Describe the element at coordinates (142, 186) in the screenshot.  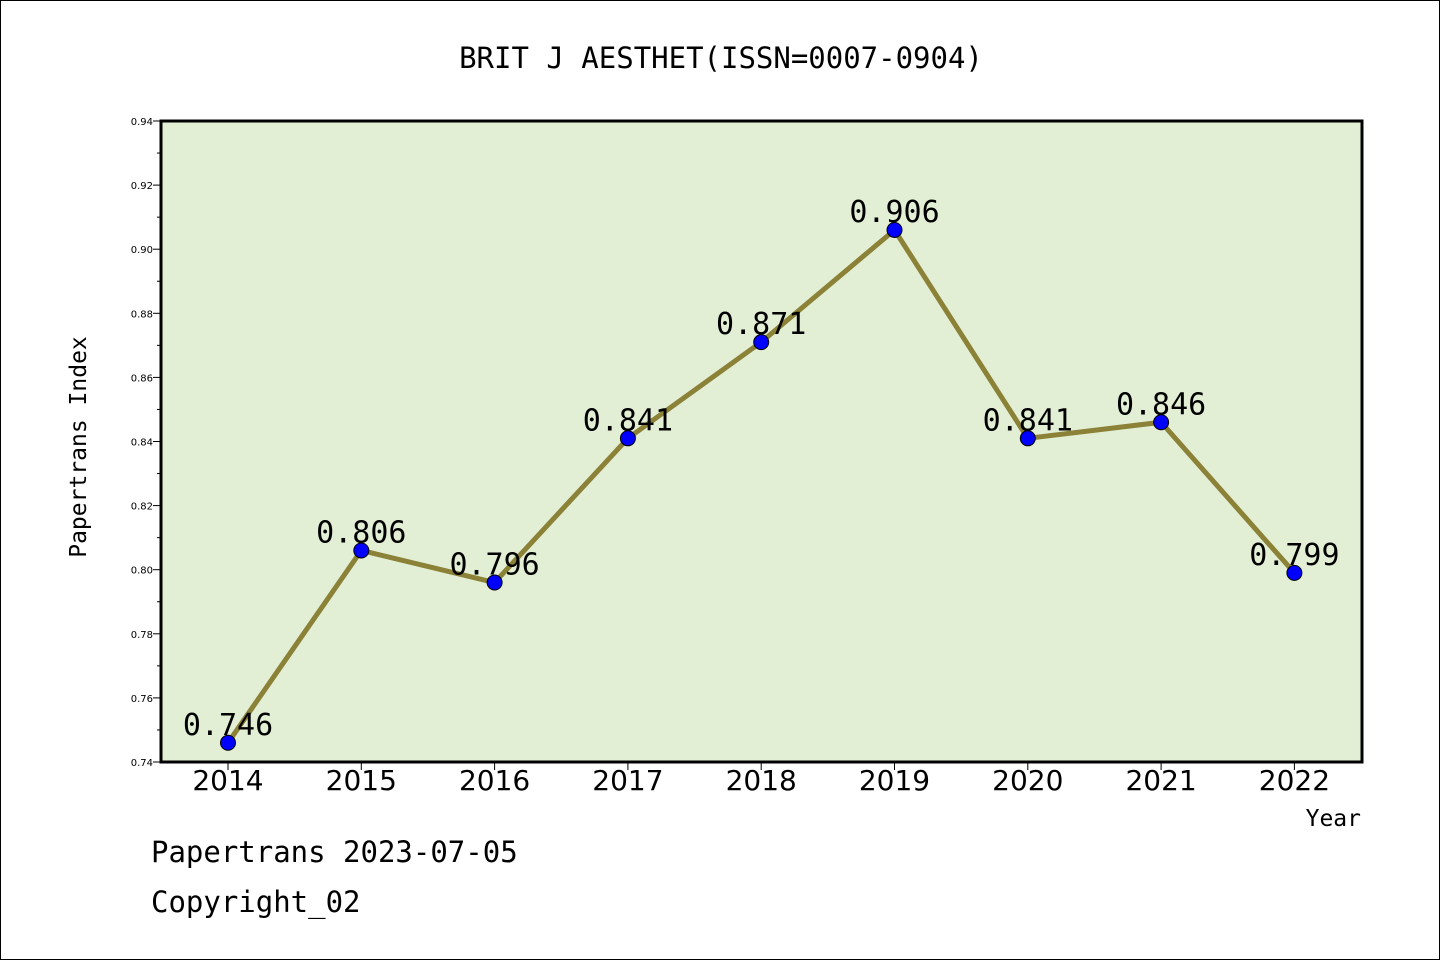
I see `y-tick-label: 0.92` at that location.